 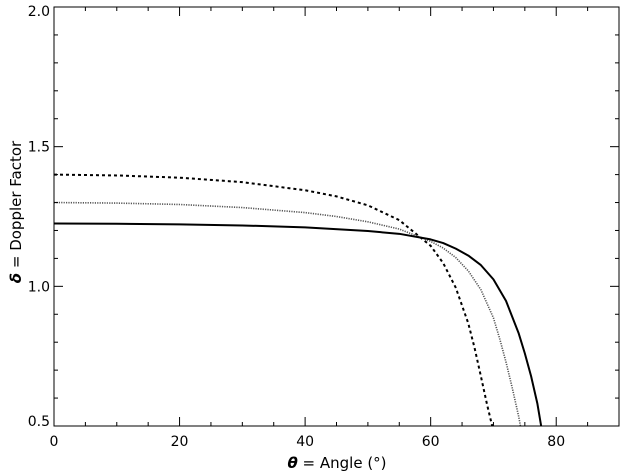 I want to click on x-tick-label: 40, so click(x=305, y=442).